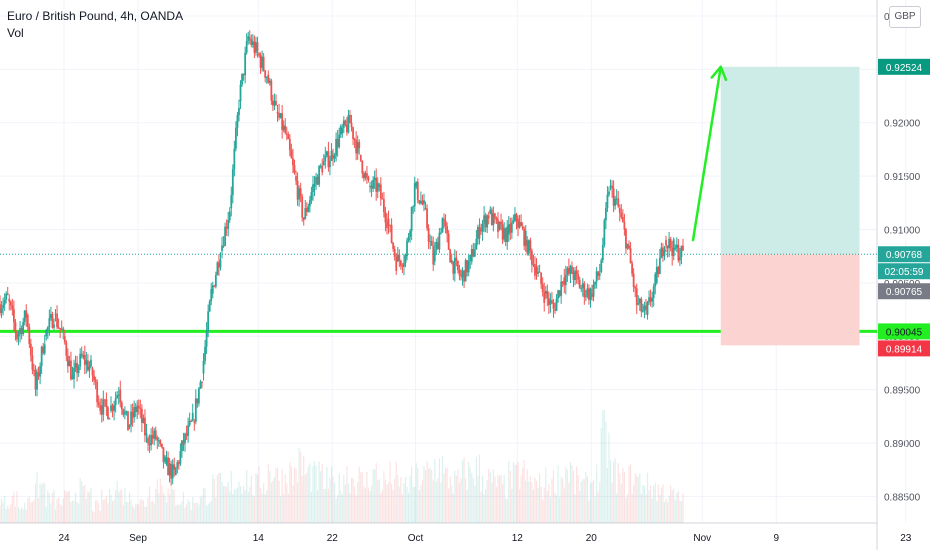 Image resolution: width=932 pixels, height=550 pixels. Describe the element at coordinates (706, 153) in the screenshot. I see `trend-arrow` at that location.